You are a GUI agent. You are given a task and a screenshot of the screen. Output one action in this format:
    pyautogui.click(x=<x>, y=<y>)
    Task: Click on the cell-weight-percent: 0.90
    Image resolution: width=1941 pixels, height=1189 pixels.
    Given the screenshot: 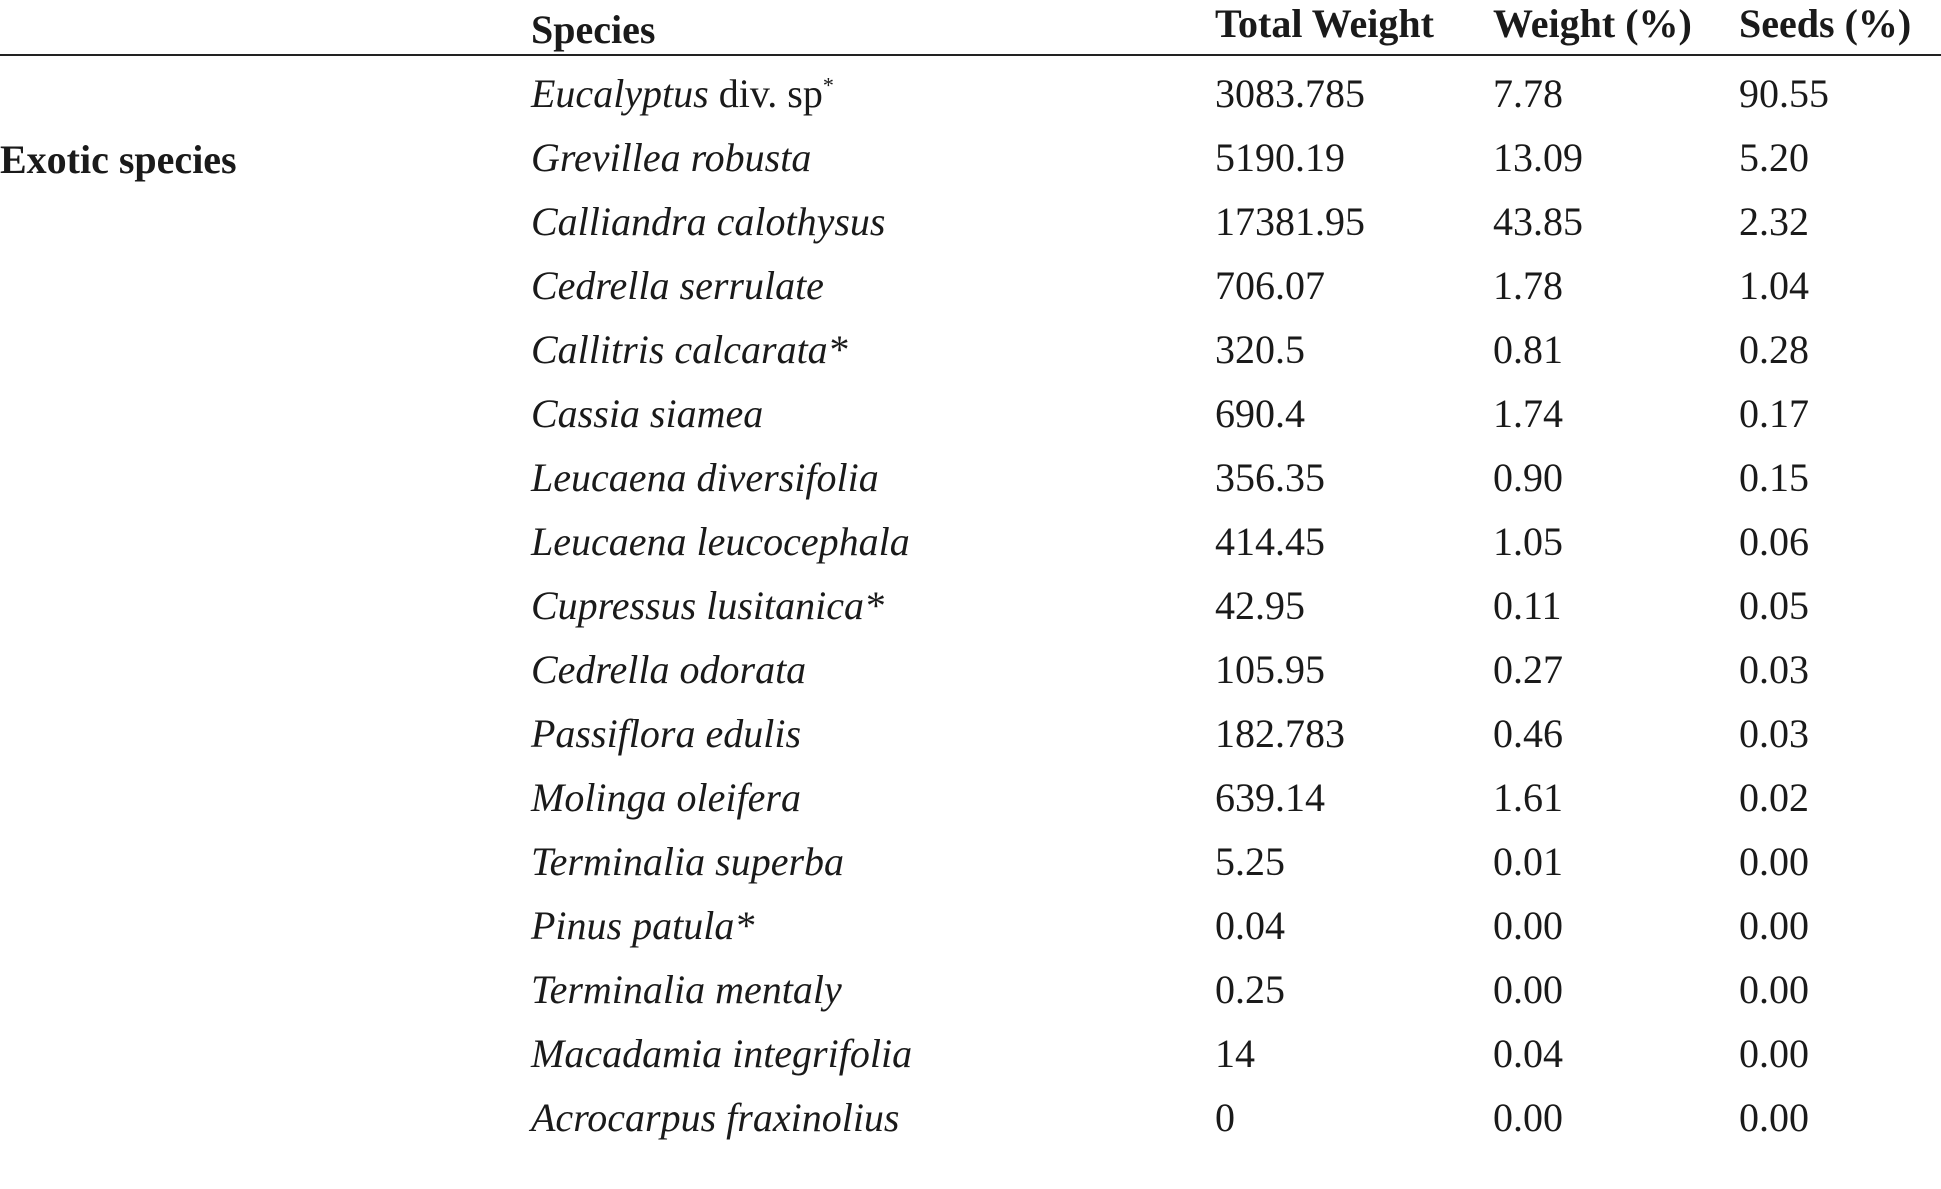 What is the action you would take?
    pyautogui.click(x=1528, y=477)
    